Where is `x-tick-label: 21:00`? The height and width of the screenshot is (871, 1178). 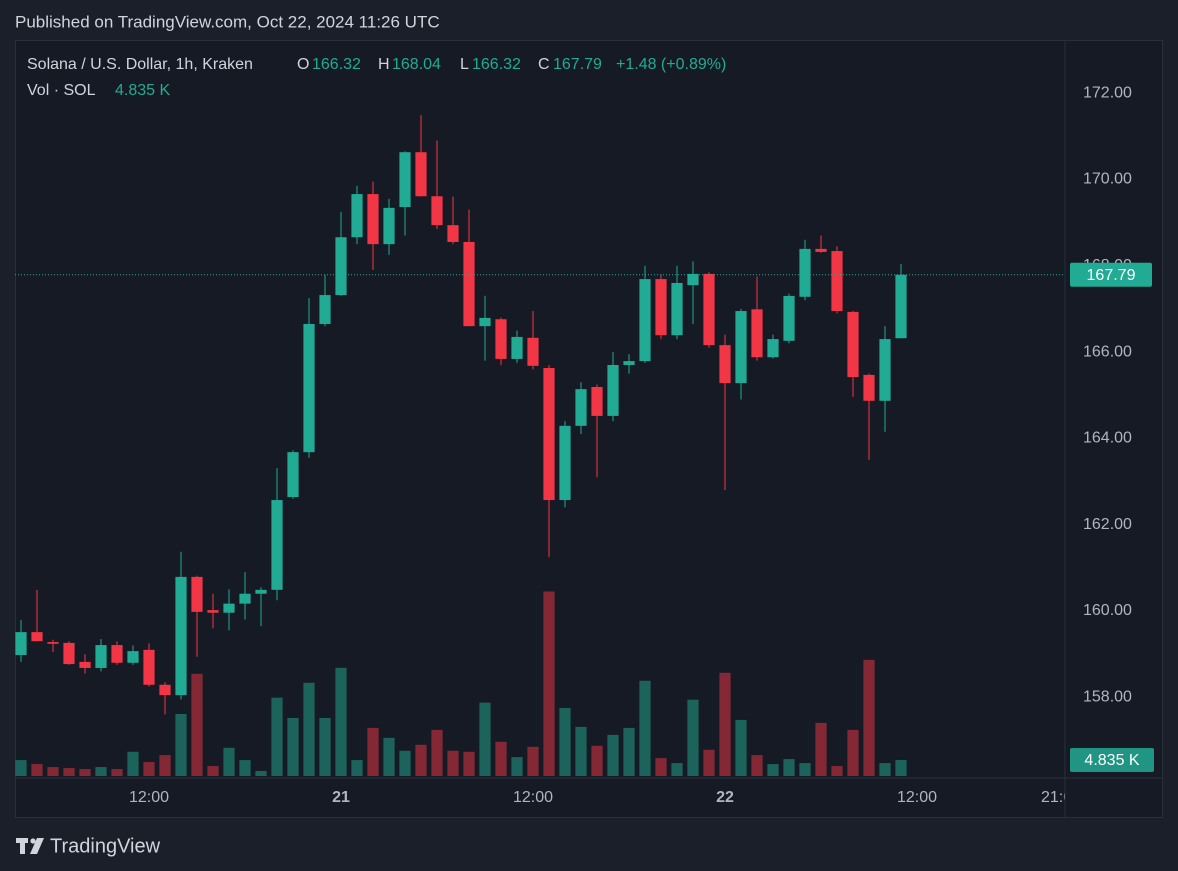 x-tick-label: 21:00 is located at coordinates (1061, 797).